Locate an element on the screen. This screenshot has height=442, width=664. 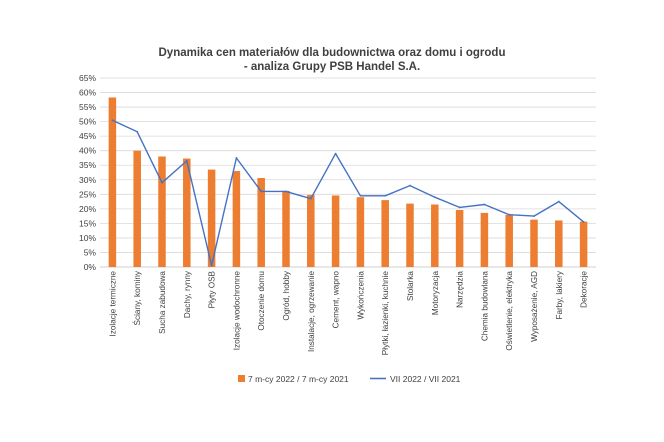
x-category-label: Sucha zabudowa is located at coordinates (162, 302).